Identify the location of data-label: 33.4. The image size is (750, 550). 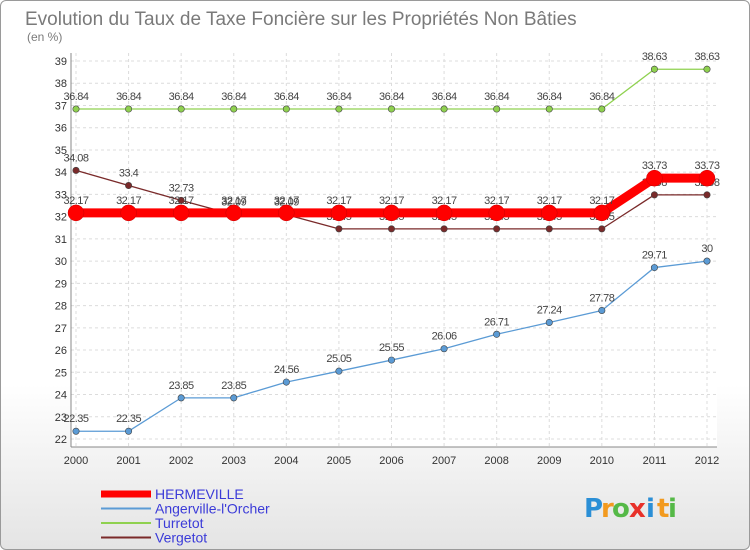
(129, 174).